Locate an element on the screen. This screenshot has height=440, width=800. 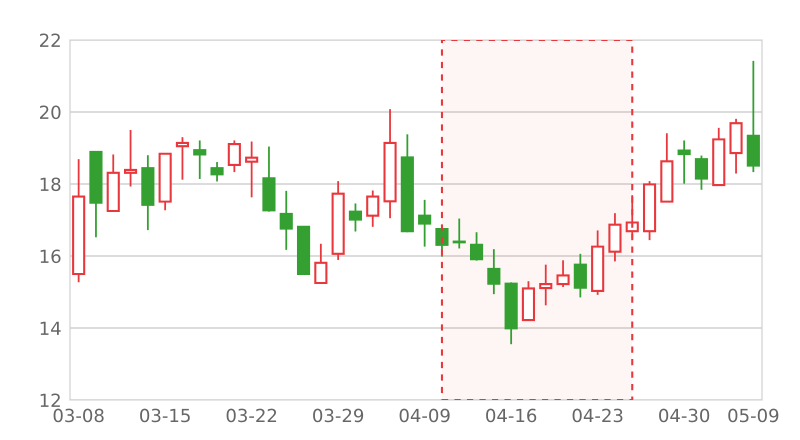
x-tick-label: 04-16 is located at coordinates (511, 415).